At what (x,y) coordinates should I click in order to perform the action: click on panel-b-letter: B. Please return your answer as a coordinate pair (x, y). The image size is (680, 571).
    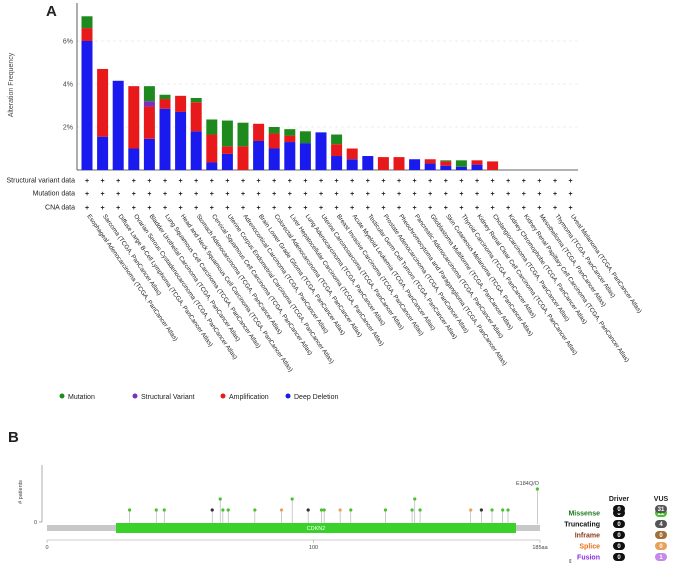
    Looking at the image, I should click on (13, 437).